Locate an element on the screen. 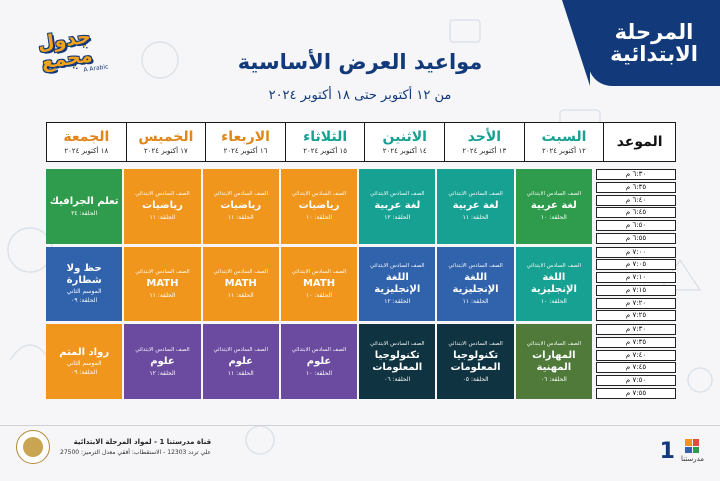 Image resolution: width=720 pixels, height=481 pixels. program-cell: الصف السادس الابتدائي علوم الحلقة: ١٢ is located at coordinates (162, 361).